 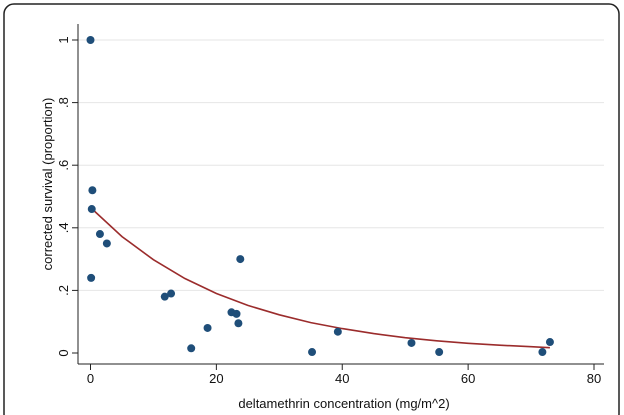 What do you see at coordinates (216, 378) in the screenshot?
I see `x-tick-label-1: 20` at bounding box center [216, 378].